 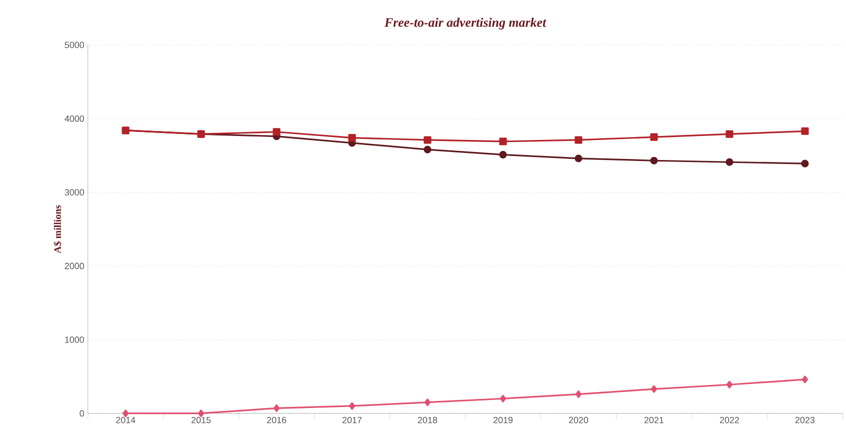 What do you see at coordinates (74, 45) in the screenshot?
I see `y-tick-label: 5000` at bounding box center [74, 45].